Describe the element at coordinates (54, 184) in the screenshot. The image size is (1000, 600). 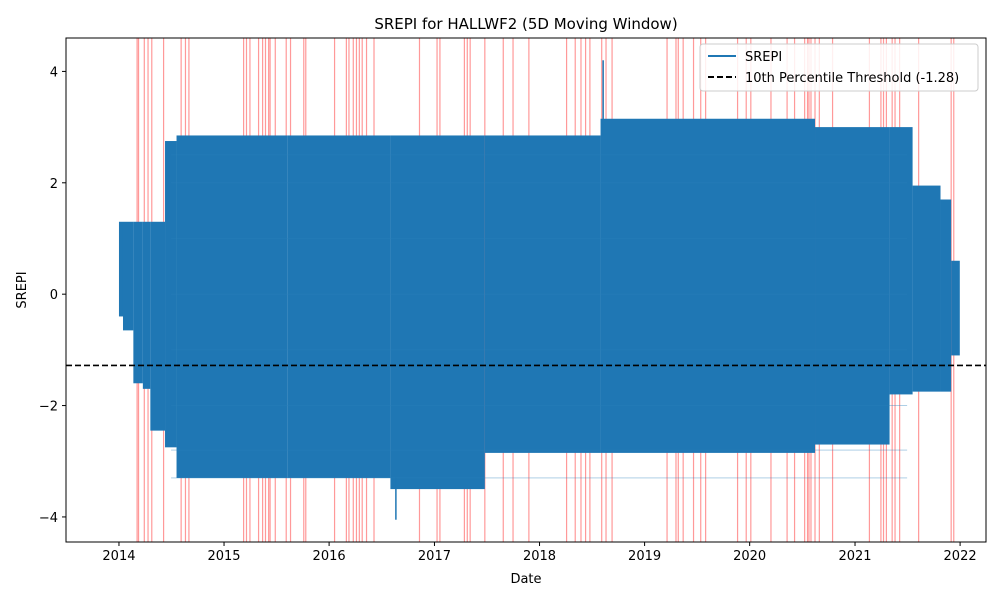
I see `y-tick-label: 2` at that location.